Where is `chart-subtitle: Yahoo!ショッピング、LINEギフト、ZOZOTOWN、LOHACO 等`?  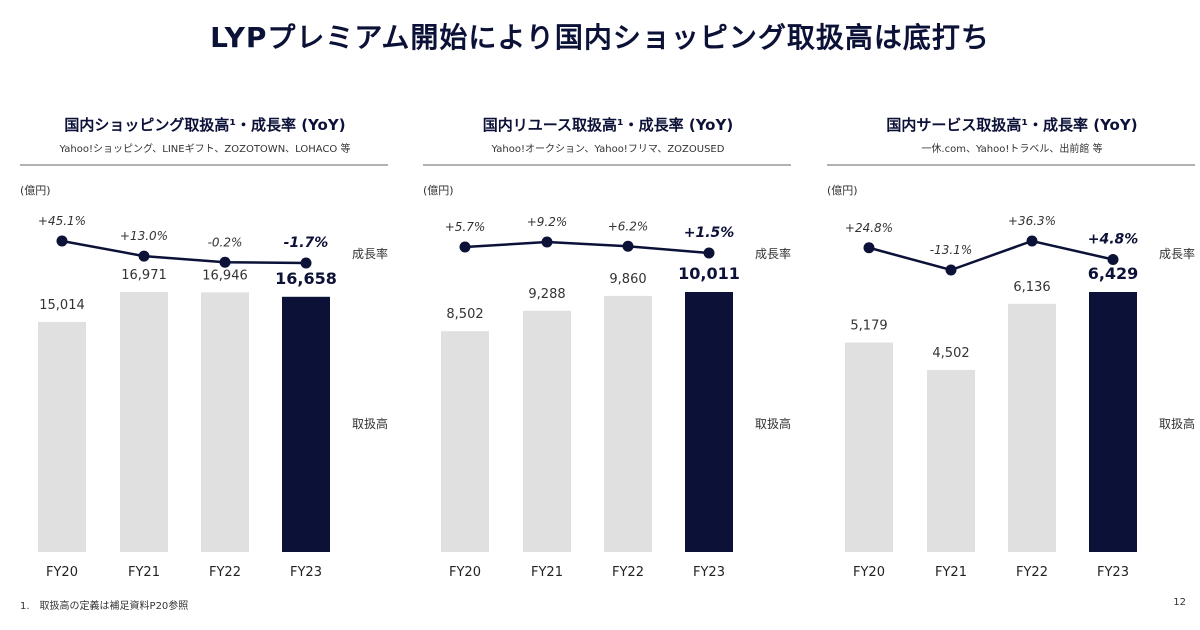 chart-subtitle: Yahoo!ショッピング、LINEギフト、ZOZOTOWN、LOHACO 等 is located at coordinates (205, 148).